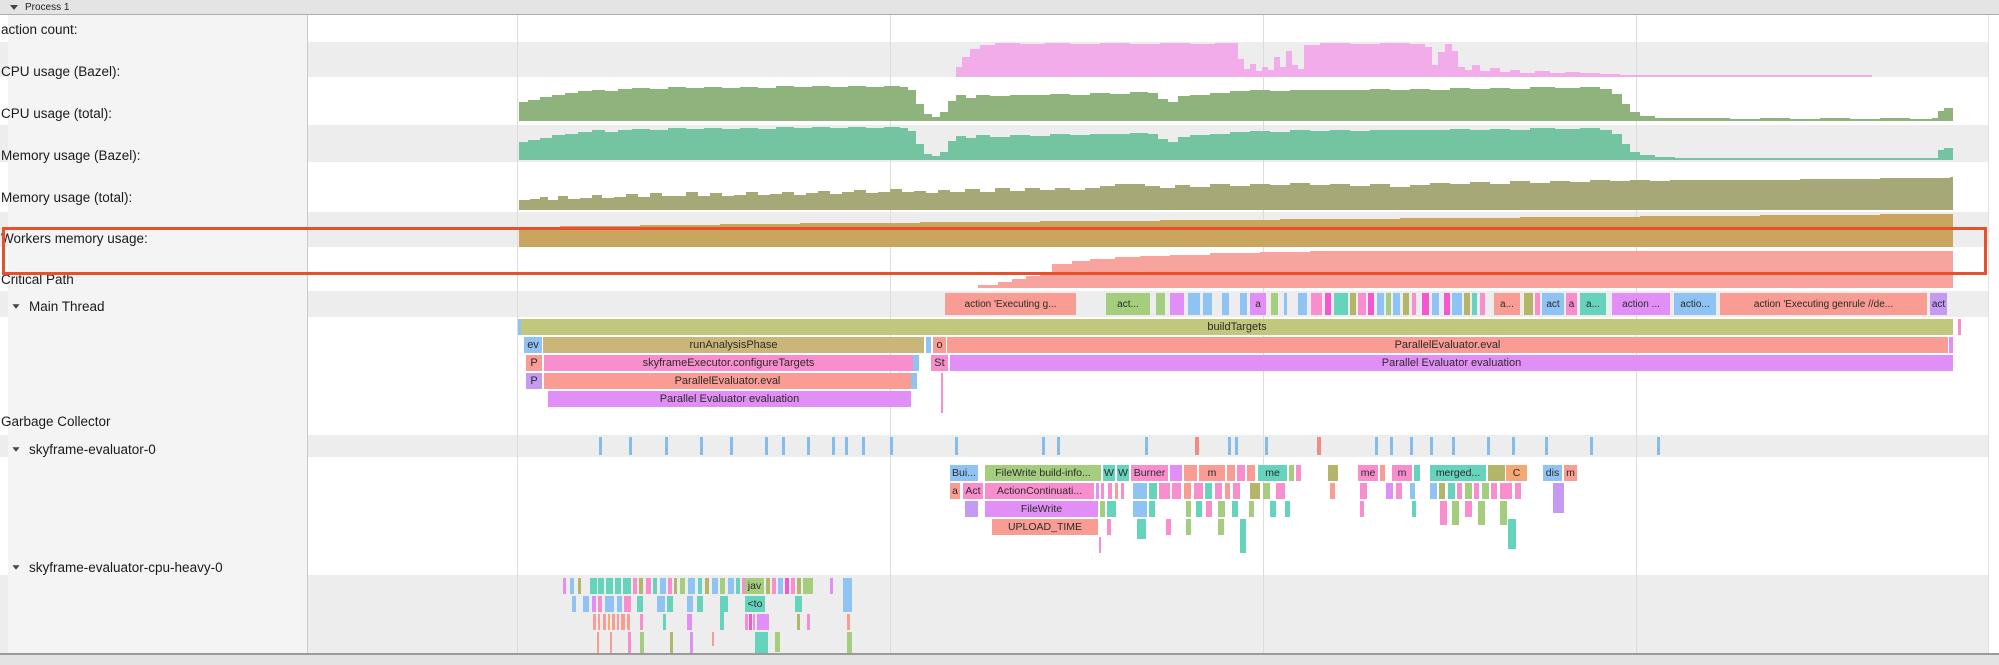 This screenshot has width=1999, height=665. I want to click on main-thread-span: Parallel Evaluator evaluation, so click(1451, 363).